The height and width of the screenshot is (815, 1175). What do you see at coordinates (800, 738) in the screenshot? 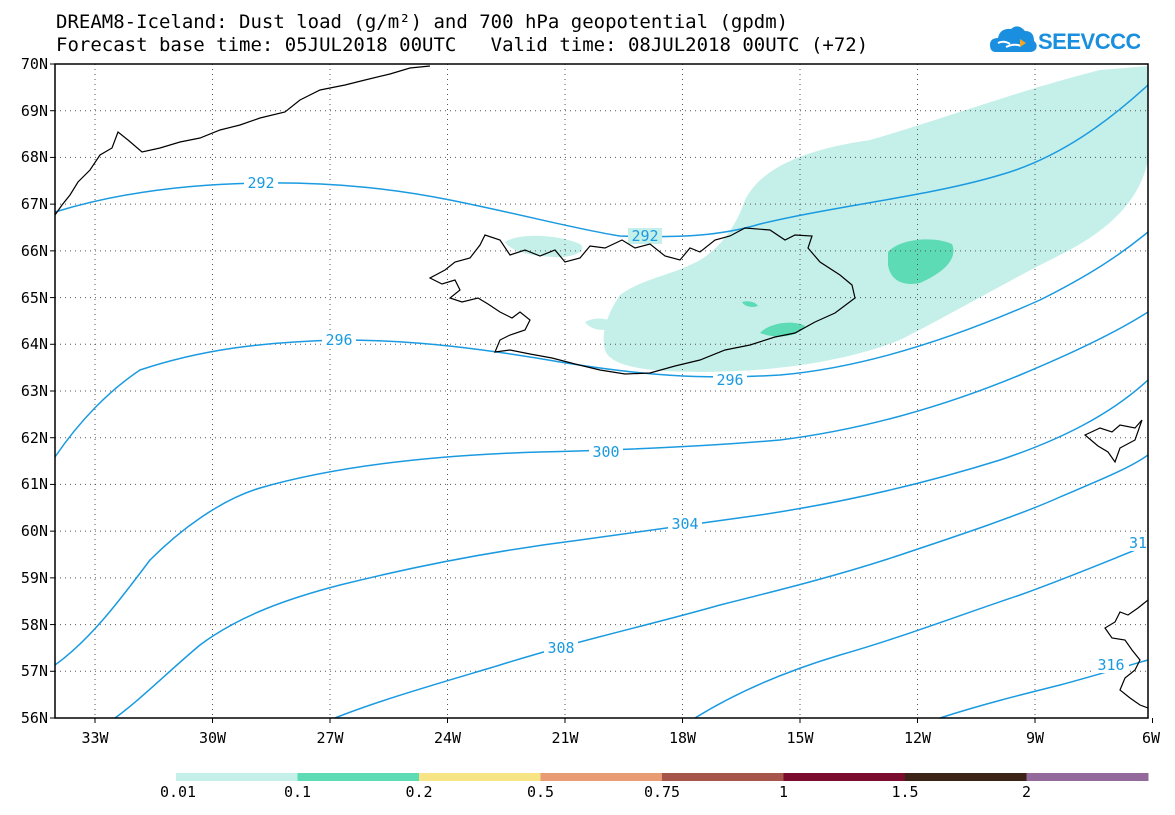
I see `lon-label: 15W` at bounding box center [800, 738].